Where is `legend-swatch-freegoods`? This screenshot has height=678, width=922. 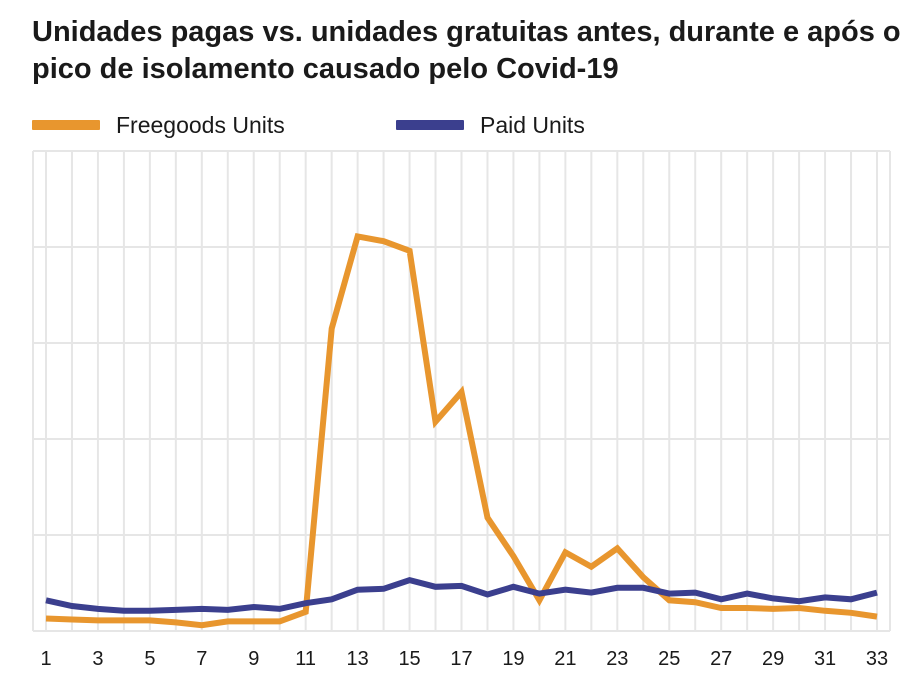
legend-swatch-freegoods is located at coordinates (66, 125).